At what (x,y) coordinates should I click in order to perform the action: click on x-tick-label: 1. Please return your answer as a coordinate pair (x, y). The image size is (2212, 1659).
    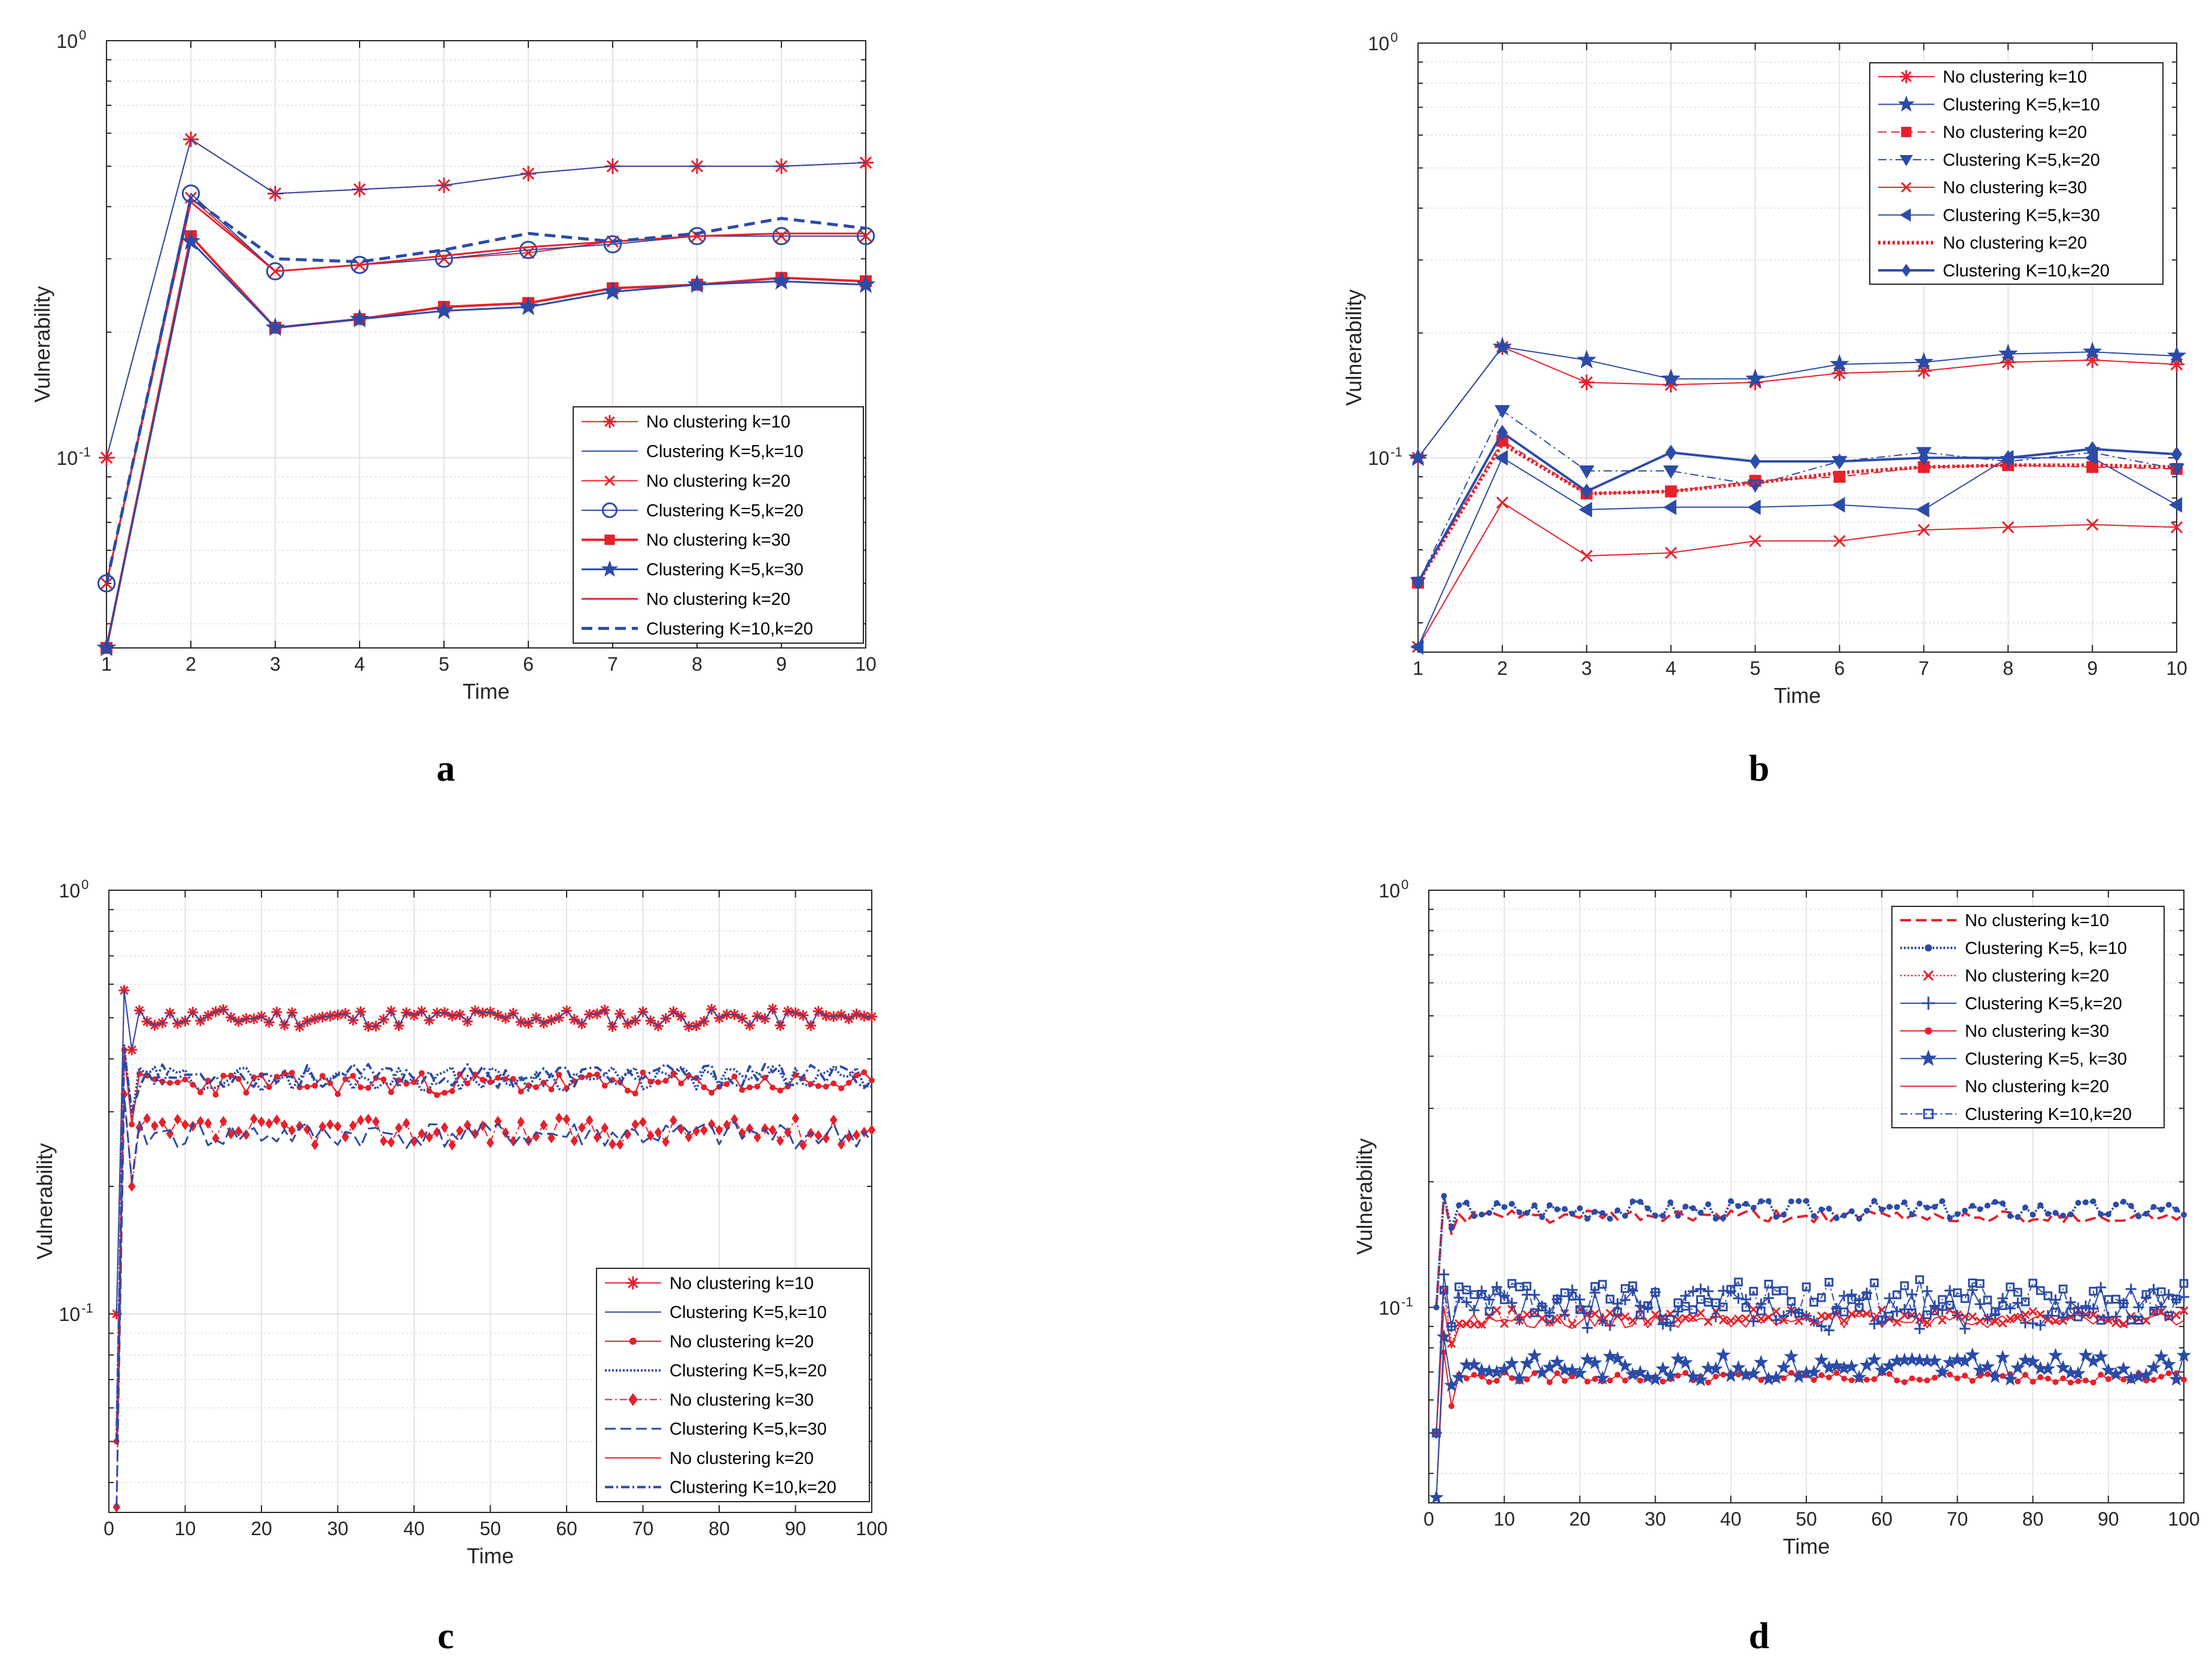
    Looking at the image, I should click on (1418, 668).